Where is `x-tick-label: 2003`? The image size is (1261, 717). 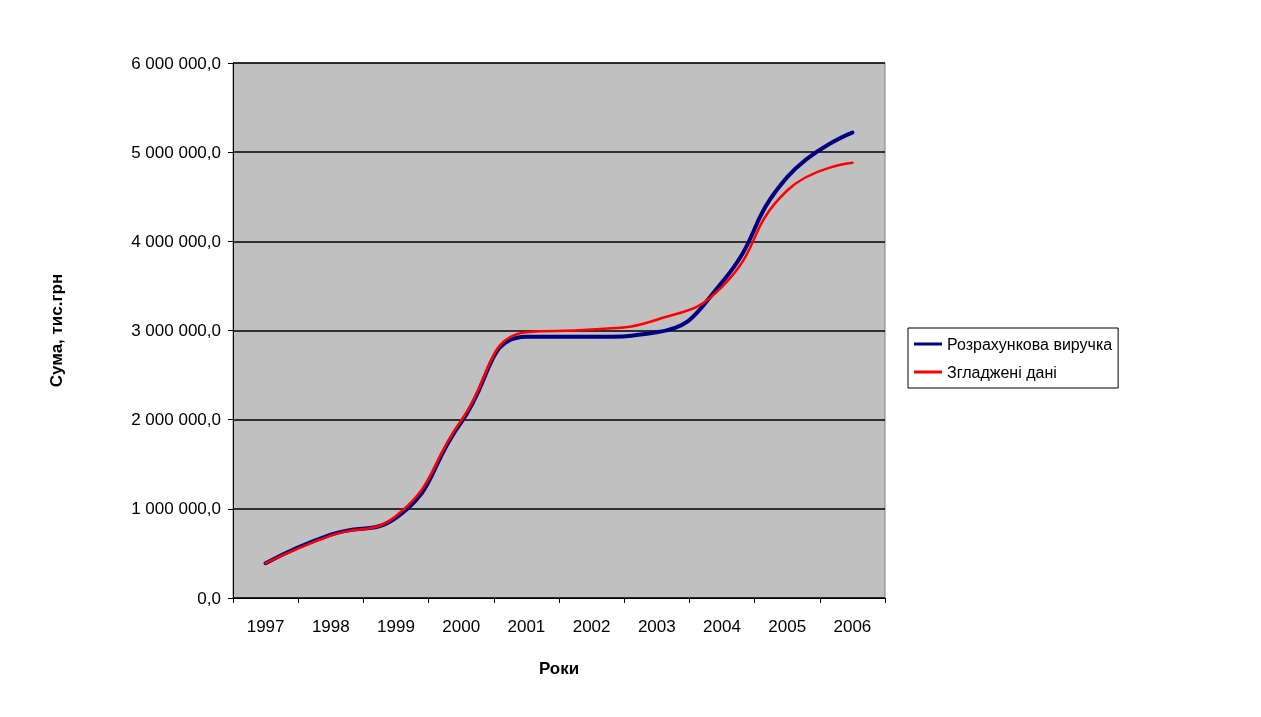 x-tick-label: 2003 is located at coordinates (656, 626).